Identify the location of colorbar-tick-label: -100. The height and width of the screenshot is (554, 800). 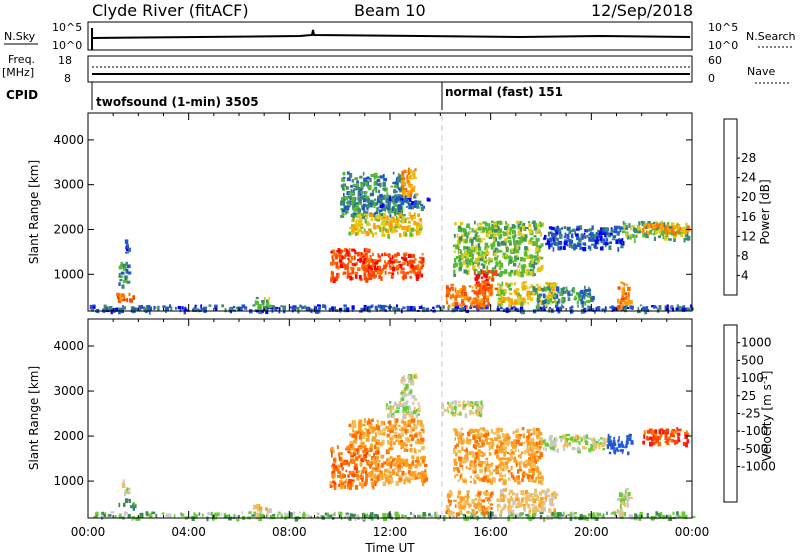
(754, 431).